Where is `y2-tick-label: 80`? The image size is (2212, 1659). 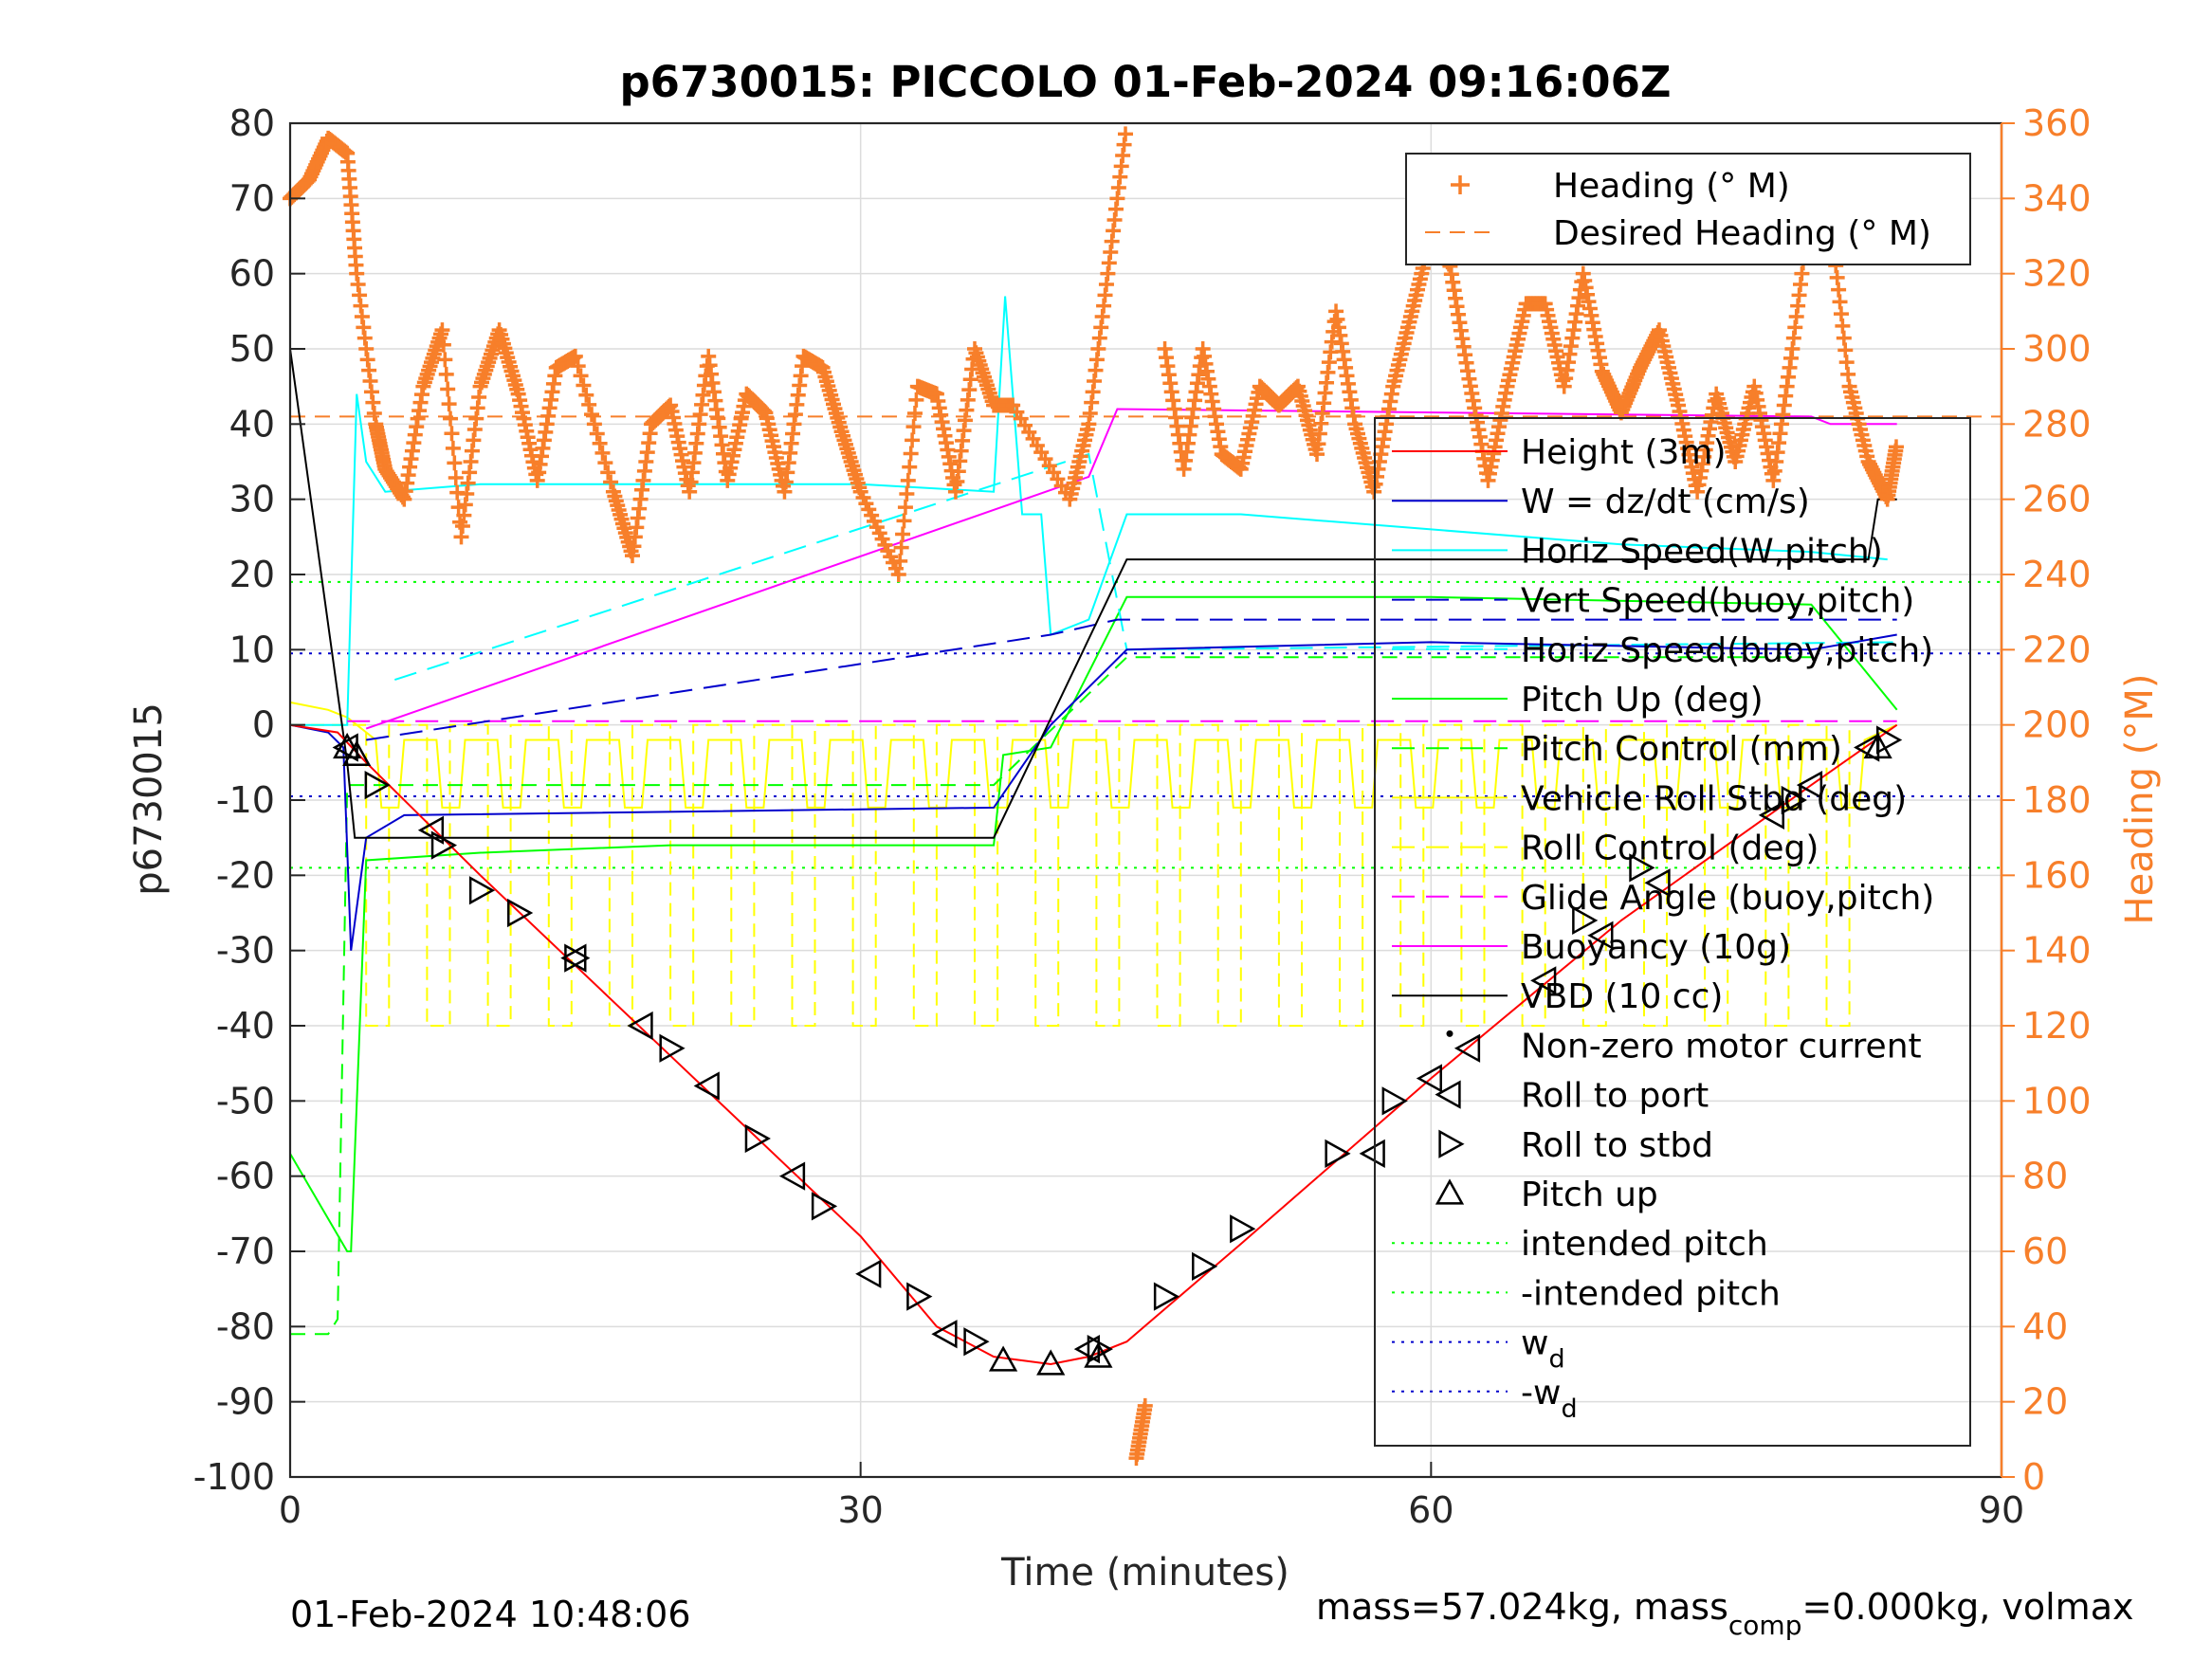
y2-tick-label: 80 is located at coordinates (2045, 1176).